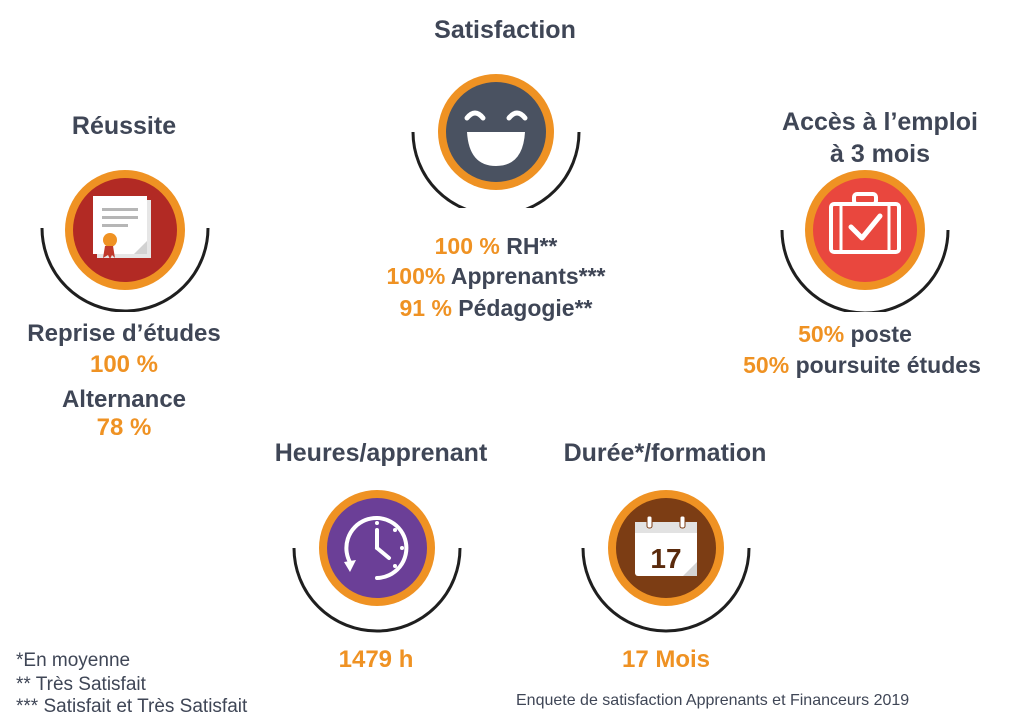 This screenshot has width=1024, height=722. What do you see at coordinates (124, 427) in the screenshot?
I see `alternance-value: 78 %` at bounding box center [124, 427].